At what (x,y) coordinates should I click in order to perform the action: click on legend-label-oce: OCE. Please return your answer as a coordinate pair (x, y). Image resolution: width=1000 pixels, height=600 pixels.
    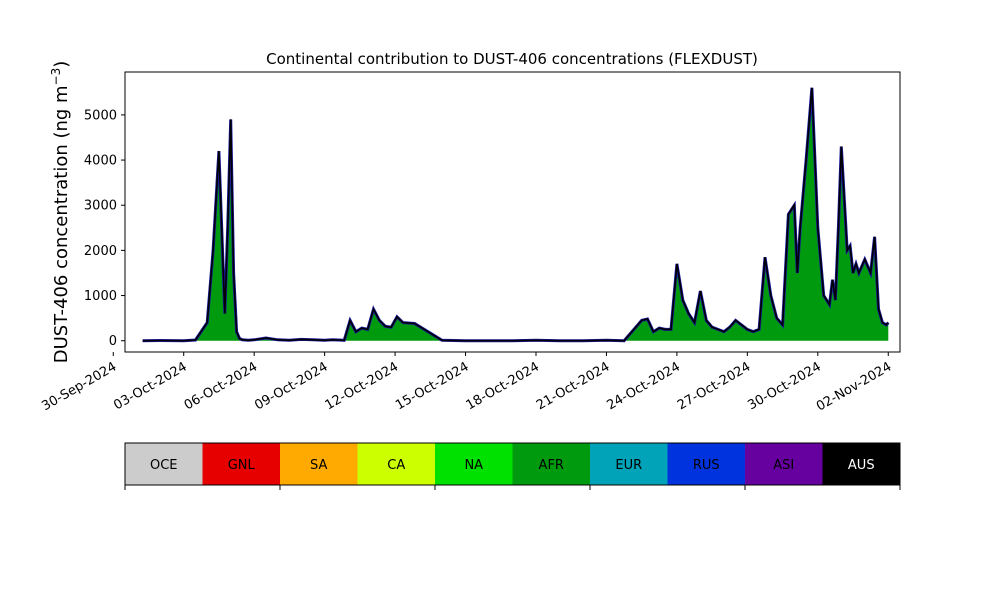
    Looking at the image, I should click on (164, 465).